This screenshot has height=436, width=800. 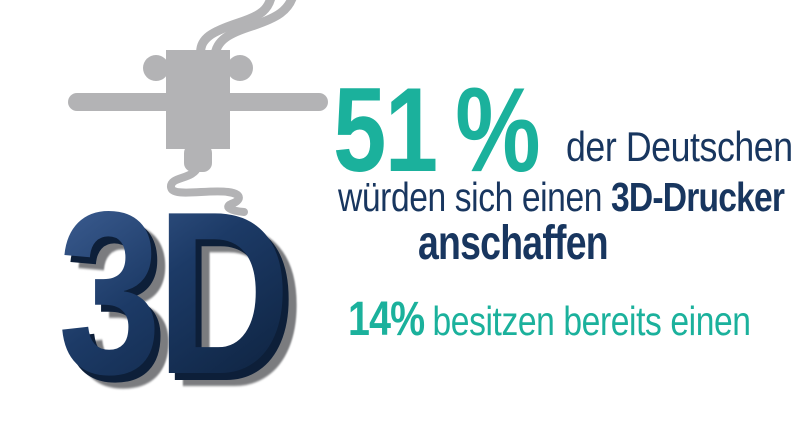 I want to click on printer-nozzle, so click(x=198, y=158).